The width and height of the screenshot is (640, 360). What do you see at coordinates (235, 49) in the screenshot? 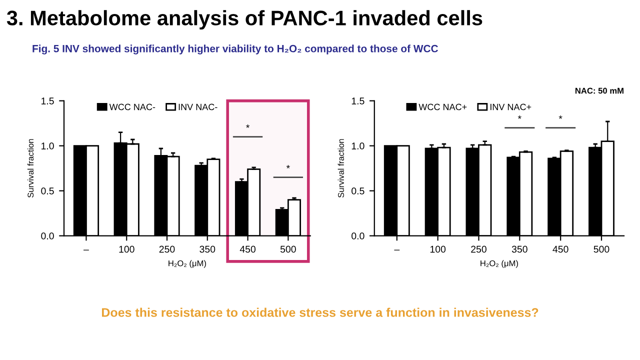
I see `chart-subtitle: Fig. 5 INV showed significantly higher viability to H₂O₂ compared to those of WCC` at bounding box center [235, 49].